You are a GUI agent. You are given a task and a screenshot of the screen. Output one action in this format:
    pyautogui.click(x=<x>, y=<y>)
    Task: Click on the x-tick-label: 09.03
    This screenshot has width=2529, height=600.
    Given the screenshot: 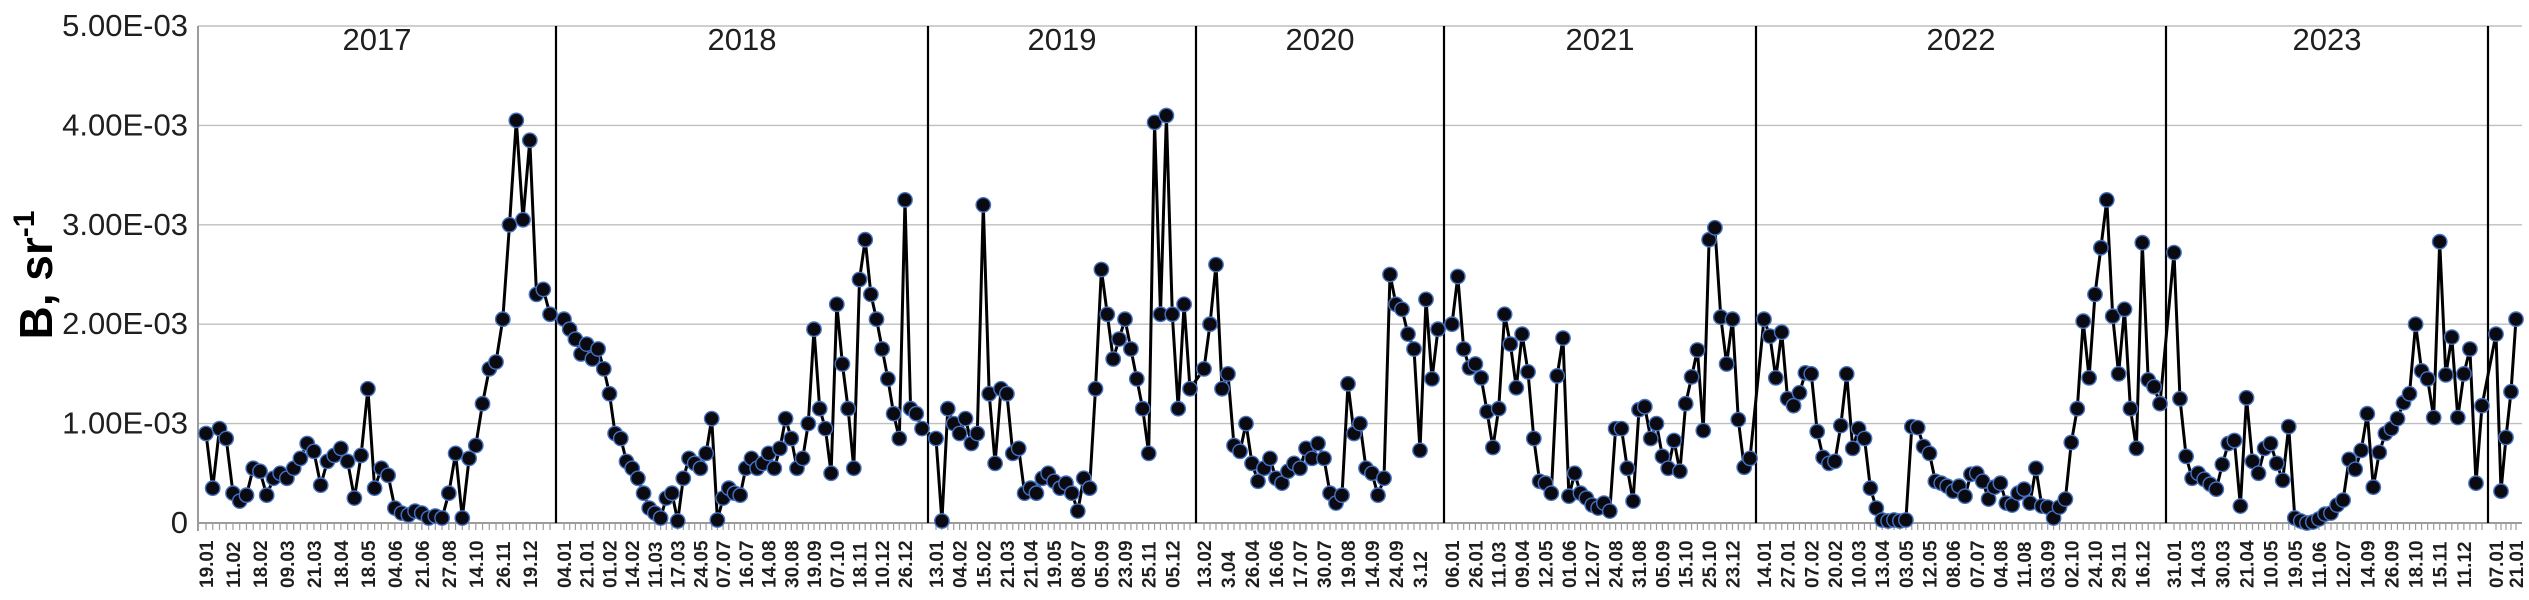 What is the action you would take?
    pyautogui.click(x=288, y=564)
    